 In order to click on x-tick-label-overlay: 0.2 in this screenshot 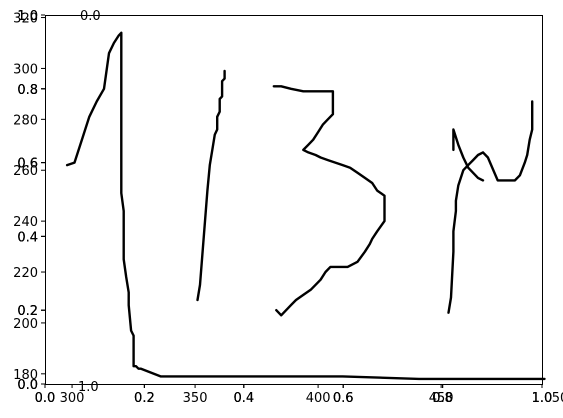, I will do `click(144, 398)`.